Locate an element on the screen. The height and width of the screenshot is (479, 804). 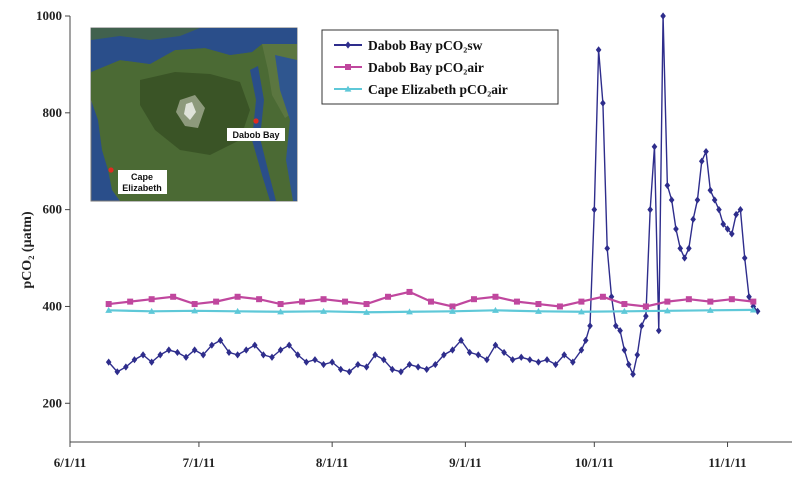
x-tick-label: 6/1/11 is located at coordinates (70, 462).